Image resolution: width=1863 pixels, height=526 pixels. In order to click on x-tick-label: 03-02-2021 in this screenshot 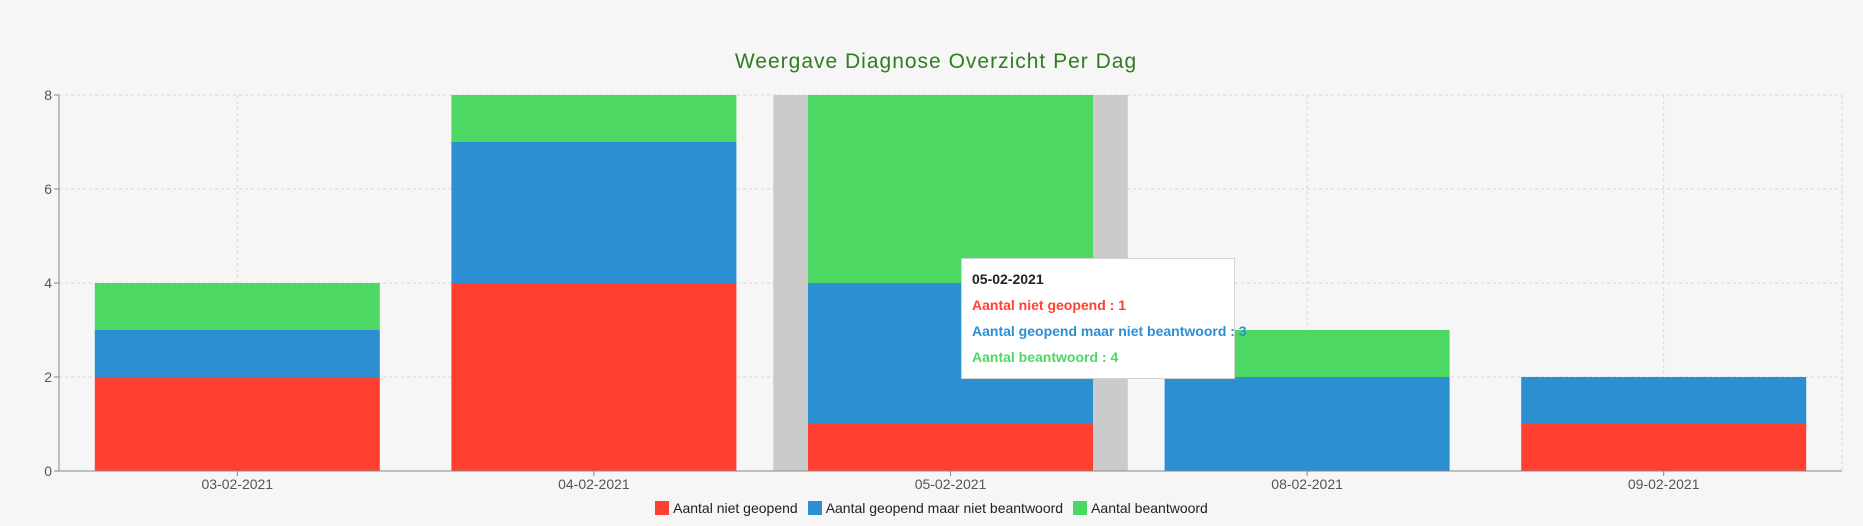, I will do `click(237, 484)`.